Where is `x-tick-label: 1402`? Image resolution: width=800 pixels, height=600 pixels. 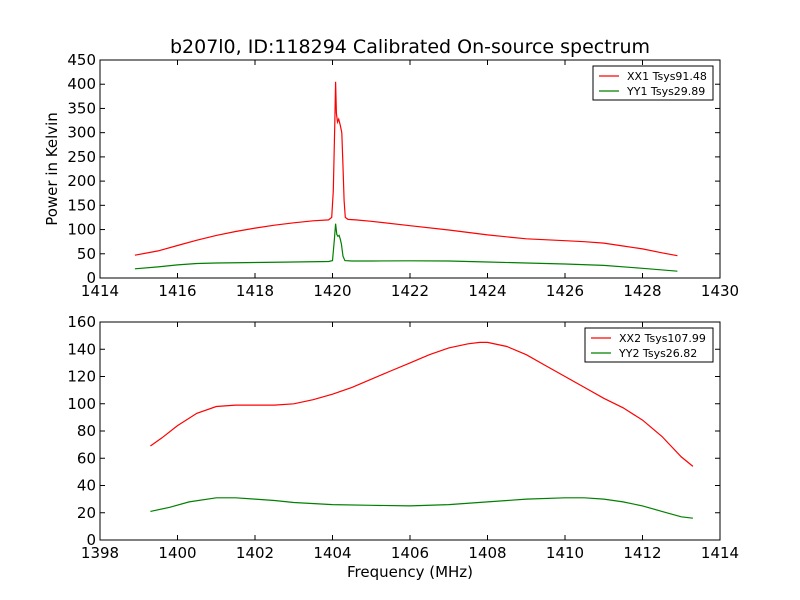 x-tick-label: 1402 is located at coordinates (255, 553).